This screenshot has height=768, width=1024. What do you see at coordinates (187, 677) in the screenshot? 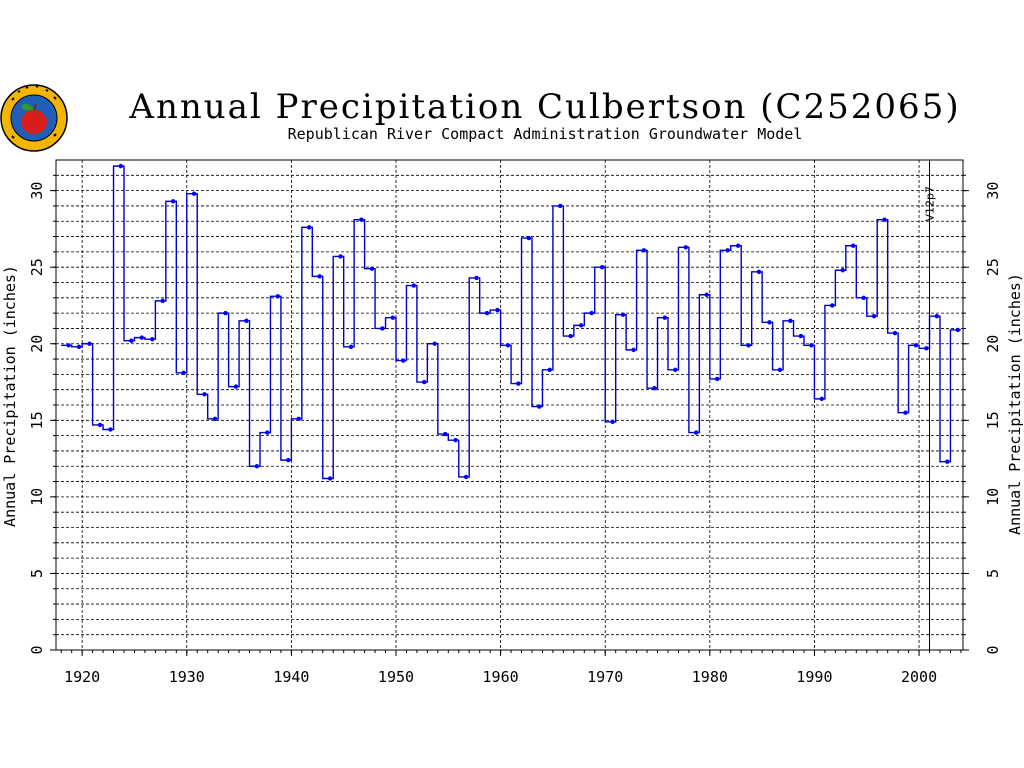
I see `x-tick-label: 1930` at bounding box center [187, 677].